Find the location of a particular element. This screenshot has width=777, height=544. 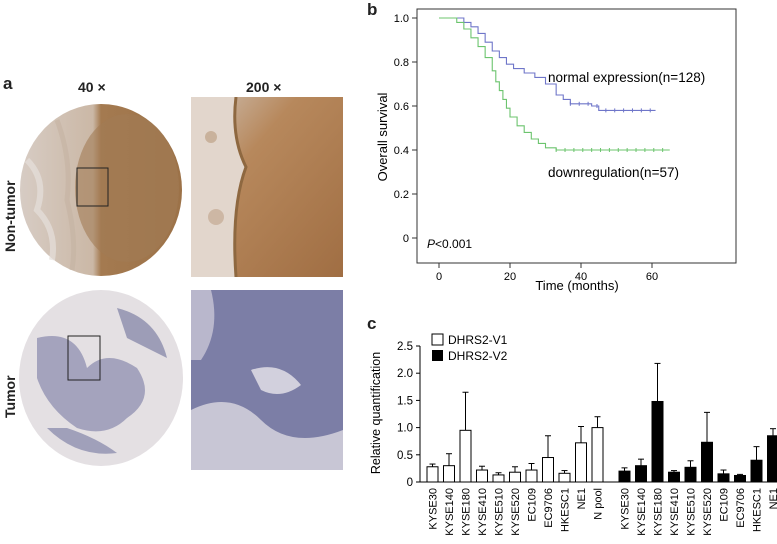

bar-ytick-label: 0 is located at coordinates (410, 483).